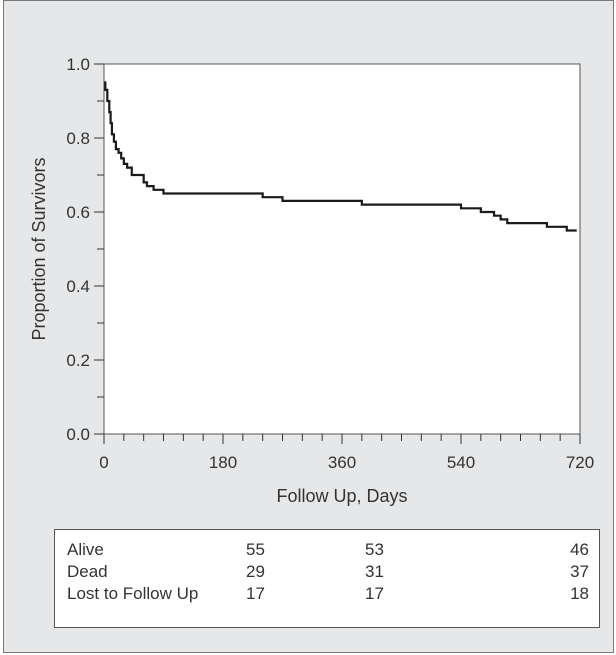 Image resolution: width=616 pixels, height=655 pixels. Describe the element at coordinates (374, 571) in the screenshot. I see `table-cell: 31` at that location.